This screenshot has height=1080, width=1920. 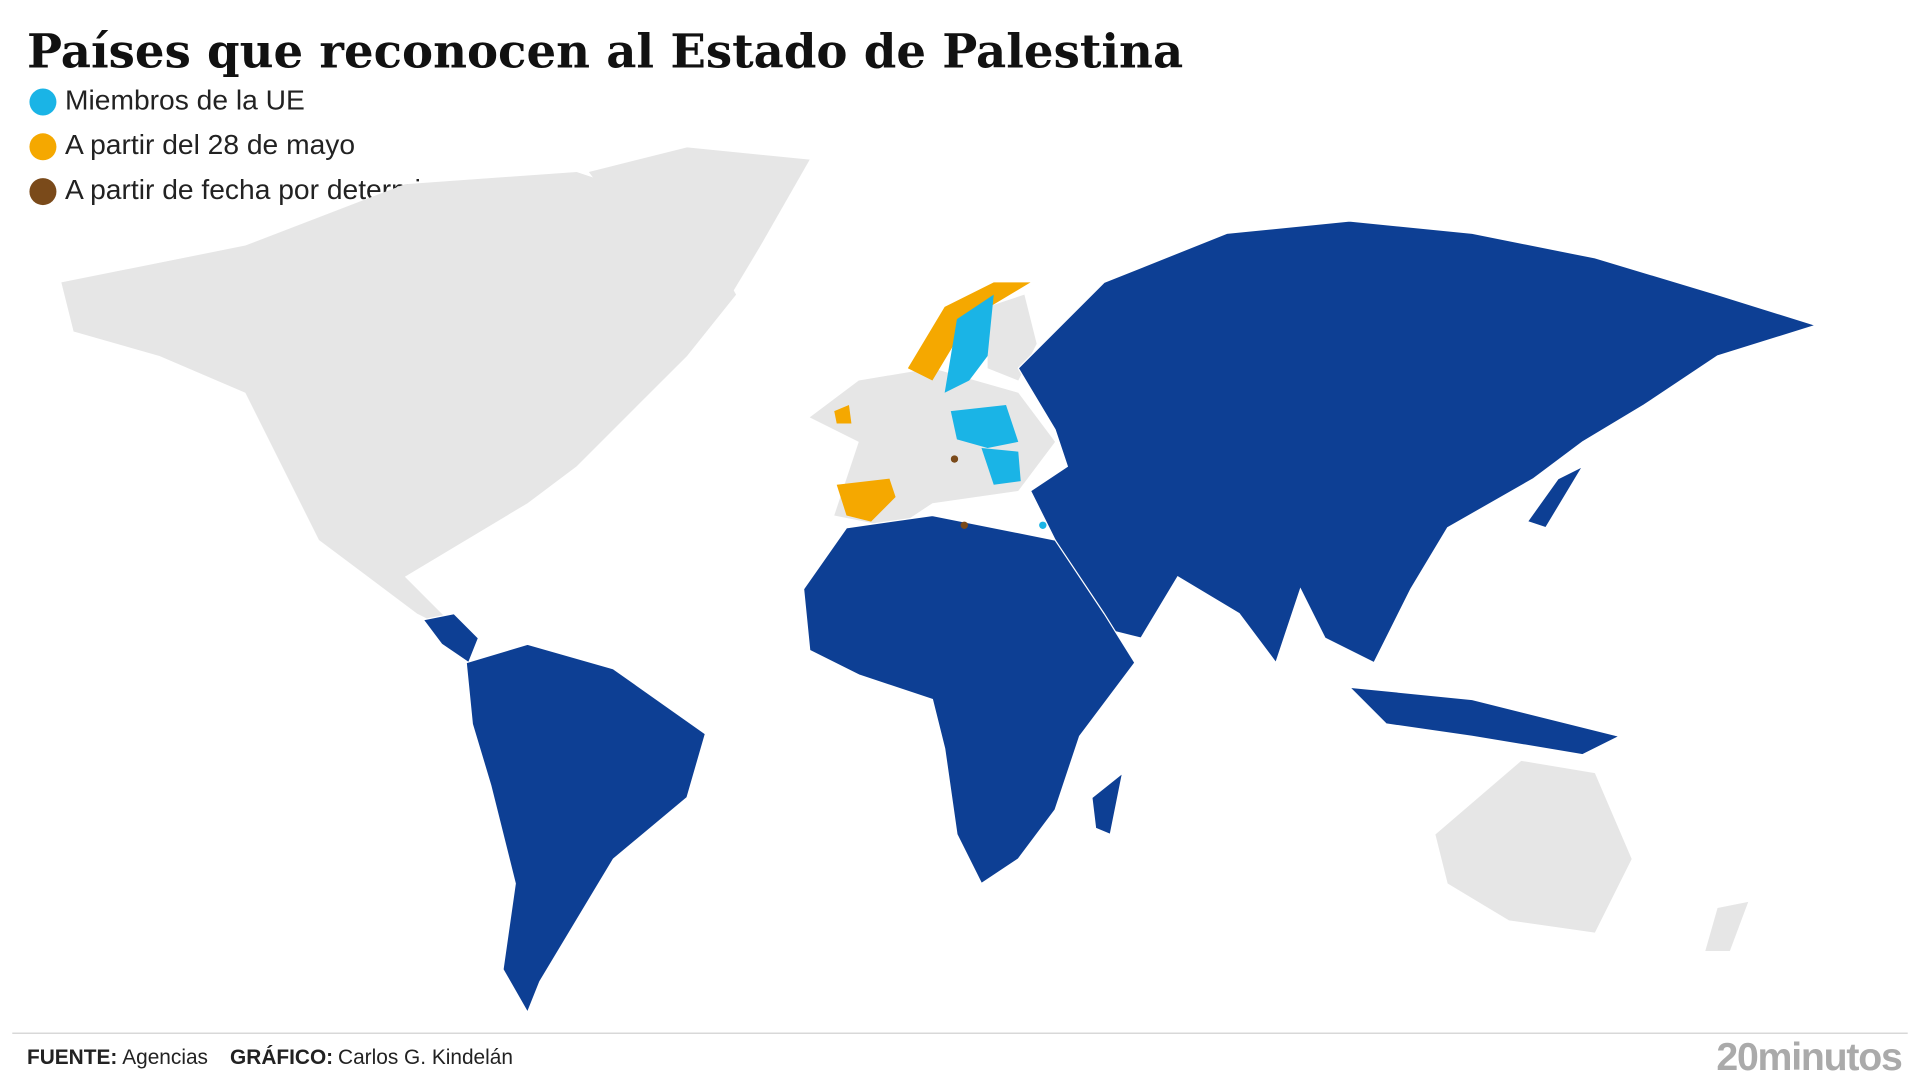 What do you see at coordinates (1809, 1057) in the screenshot?
I see `logo: 20minutos` at bounding box center [1809, 1057].